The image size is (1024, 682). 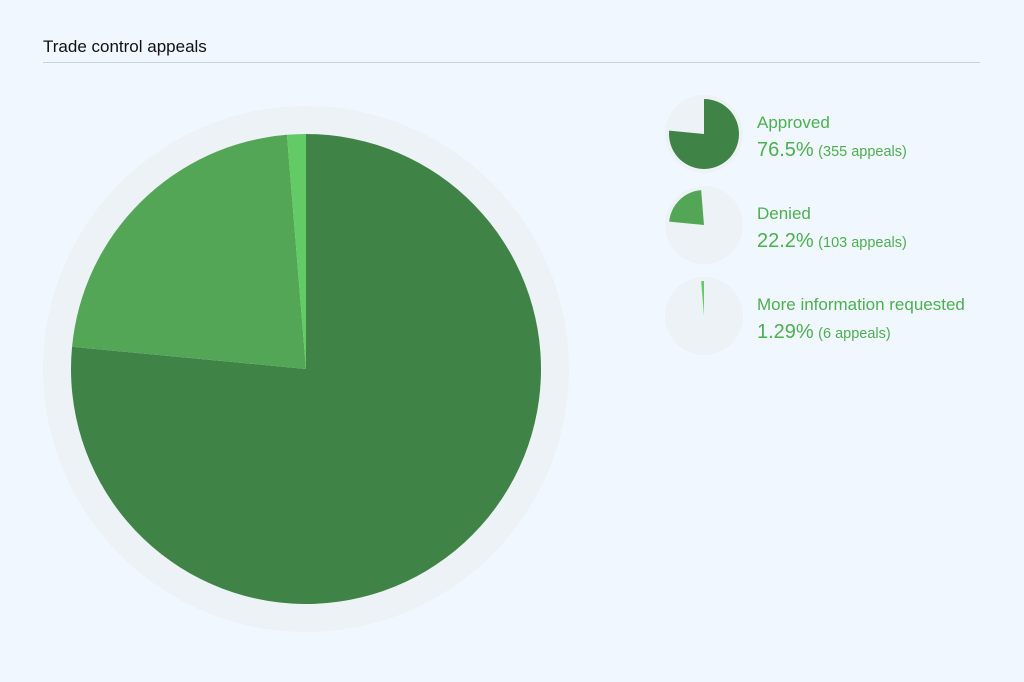 I want to click on legend-value: 76.5% (355 appeals), so click(x=832, y=150).